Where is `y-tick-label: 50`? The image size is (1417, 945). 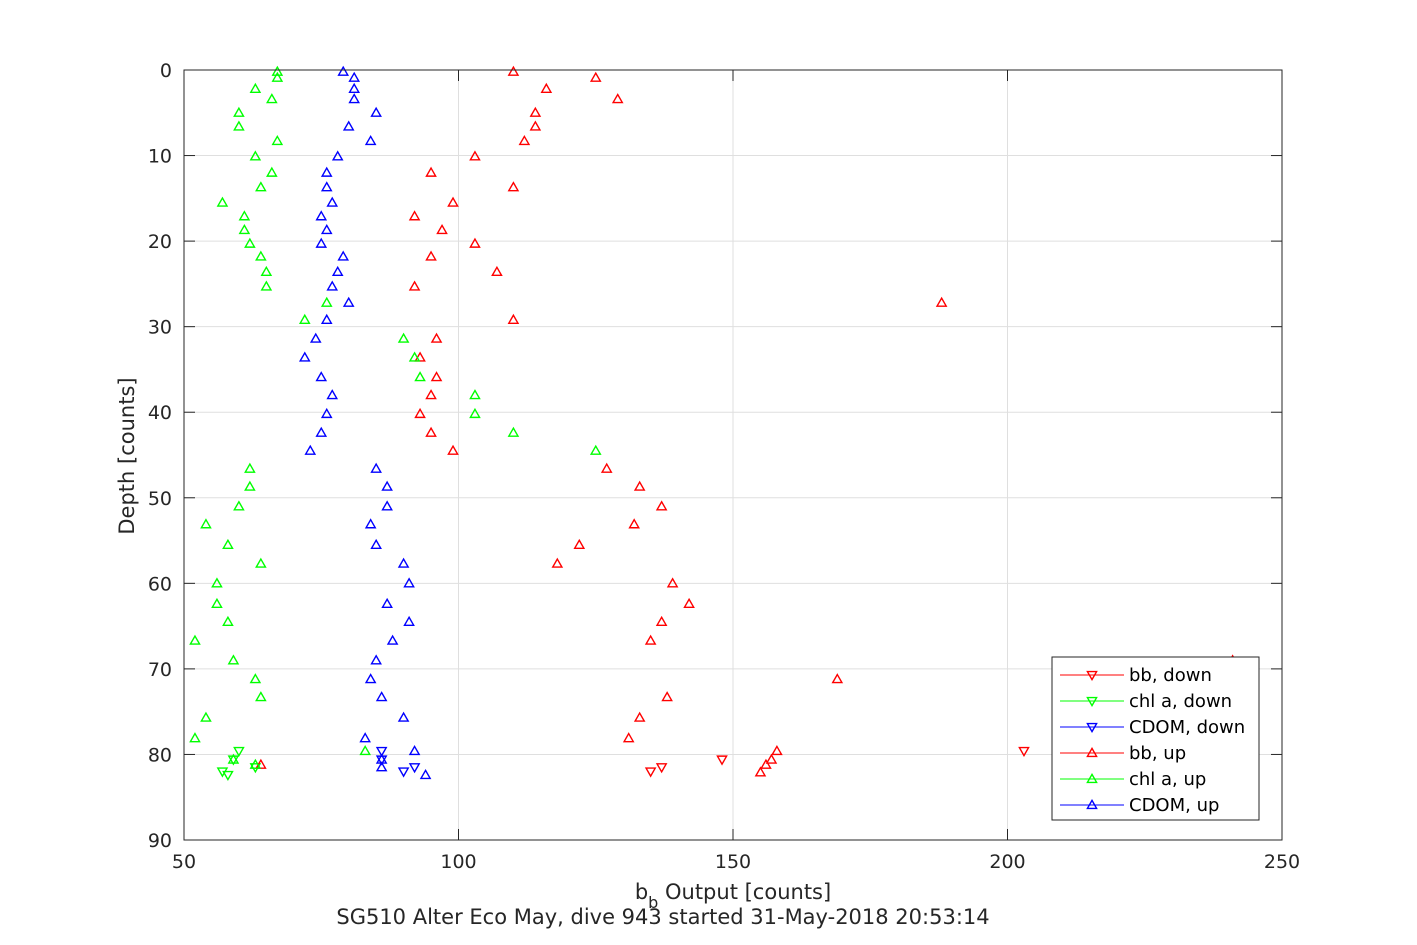 y-tick-label: 50 is located at coordinates (160, 499).